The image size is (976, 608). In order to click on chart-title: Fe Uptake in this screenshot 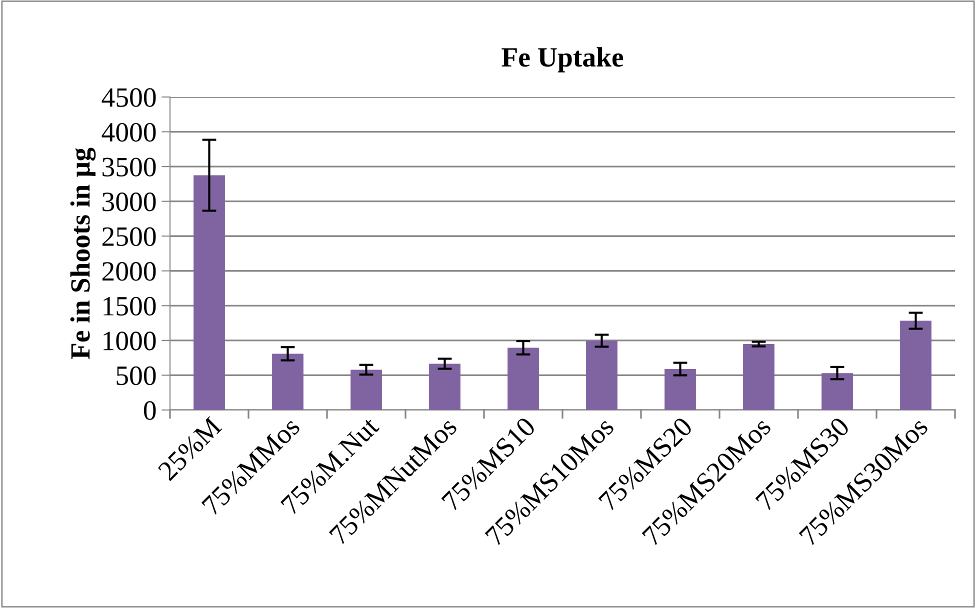, I will do `click(563, 59)`.